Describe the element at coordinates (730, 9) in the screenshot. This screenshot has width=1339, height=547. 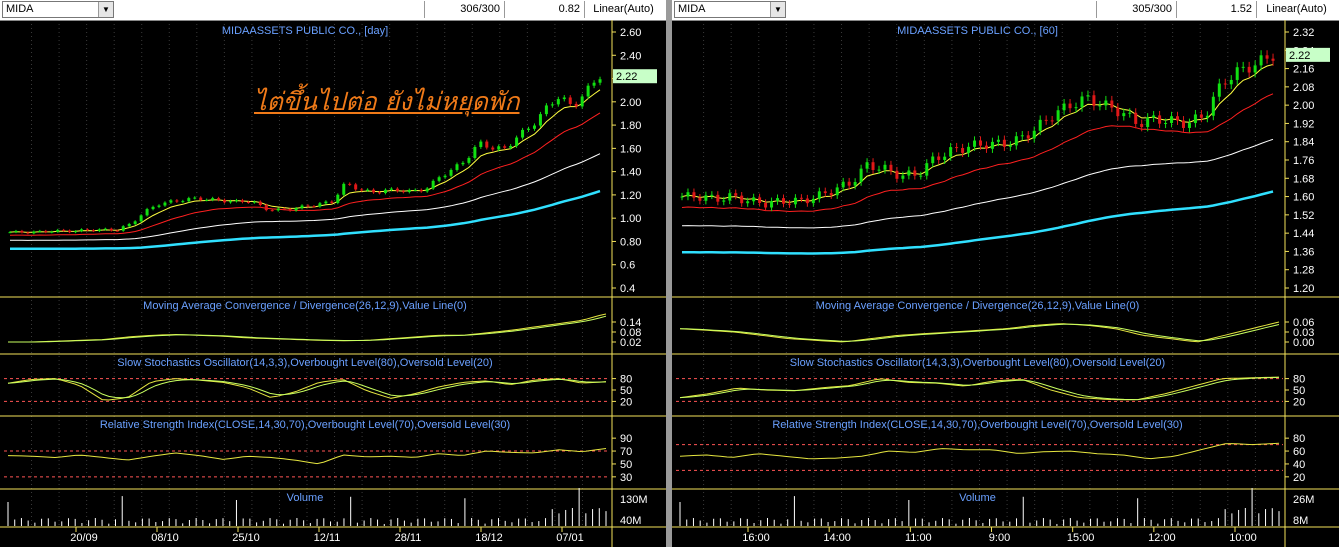
I see `right-symbol-select: MIDA ▼` at that location.